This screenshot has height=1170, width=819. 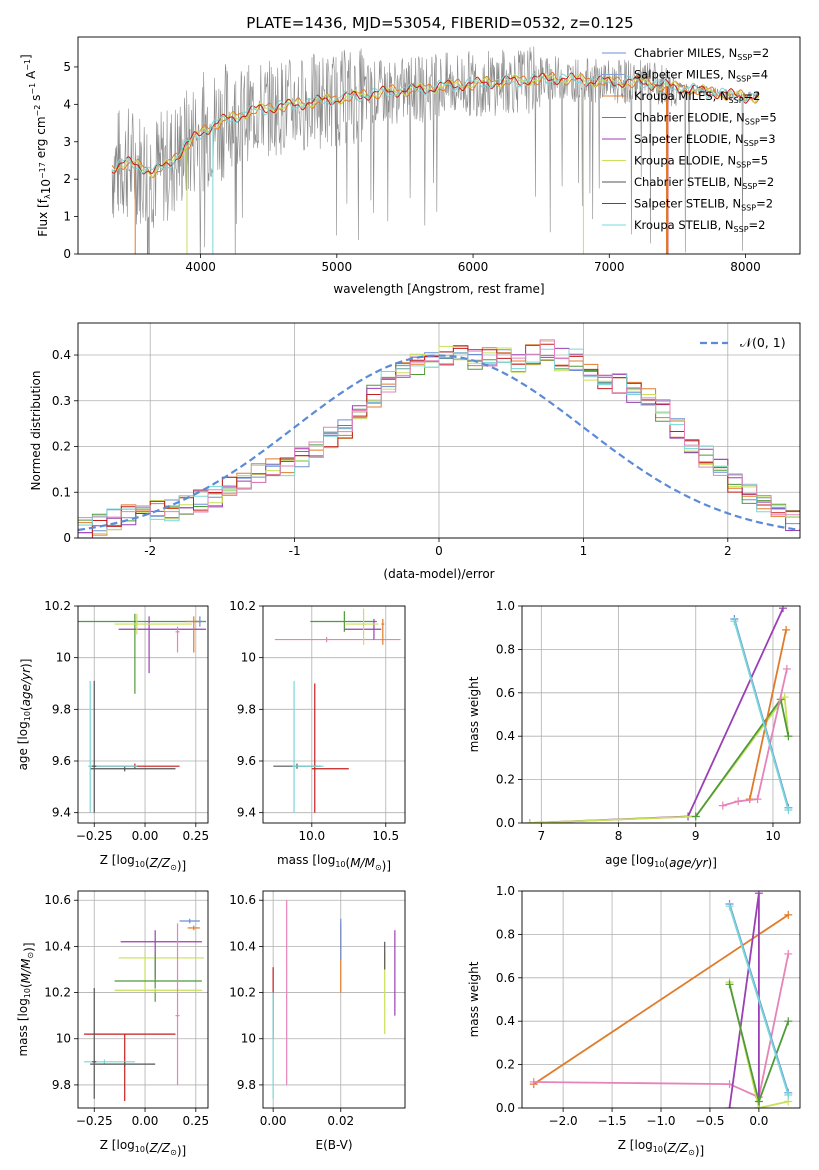 What do you see at coordinates (701, 54) in the screenshot?
I see `legend-label: Chabrier MILES, NSSP=2` at bounding box center [701, 54].